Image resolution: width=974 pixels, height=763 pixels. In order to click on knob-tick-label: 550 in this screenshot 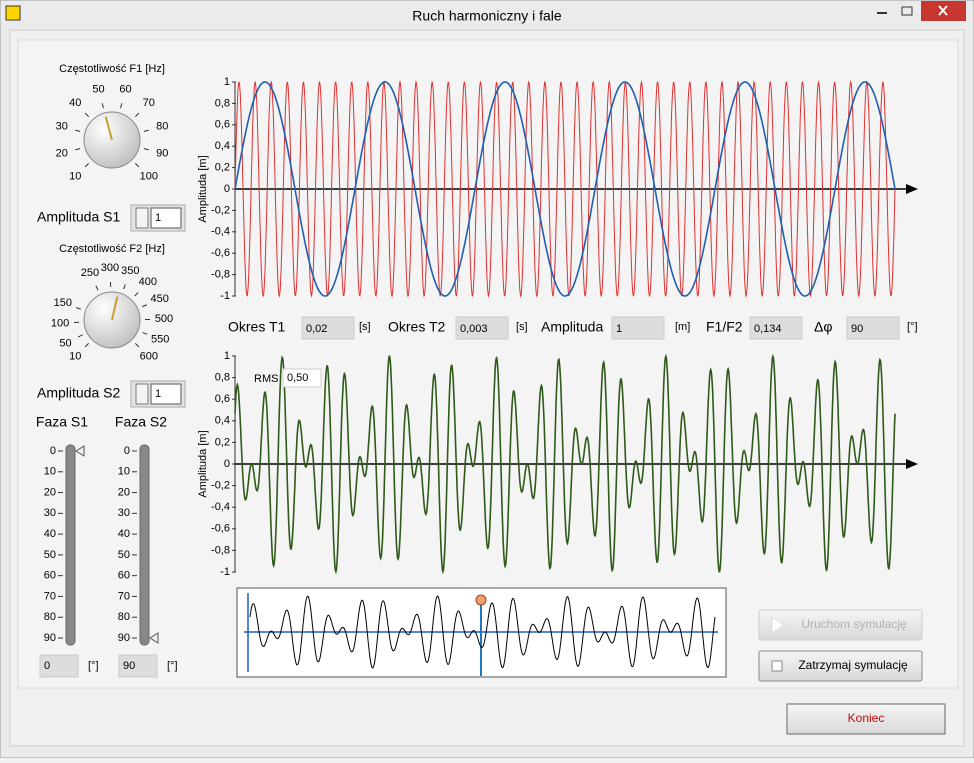, I will do `click(160, 339)`.